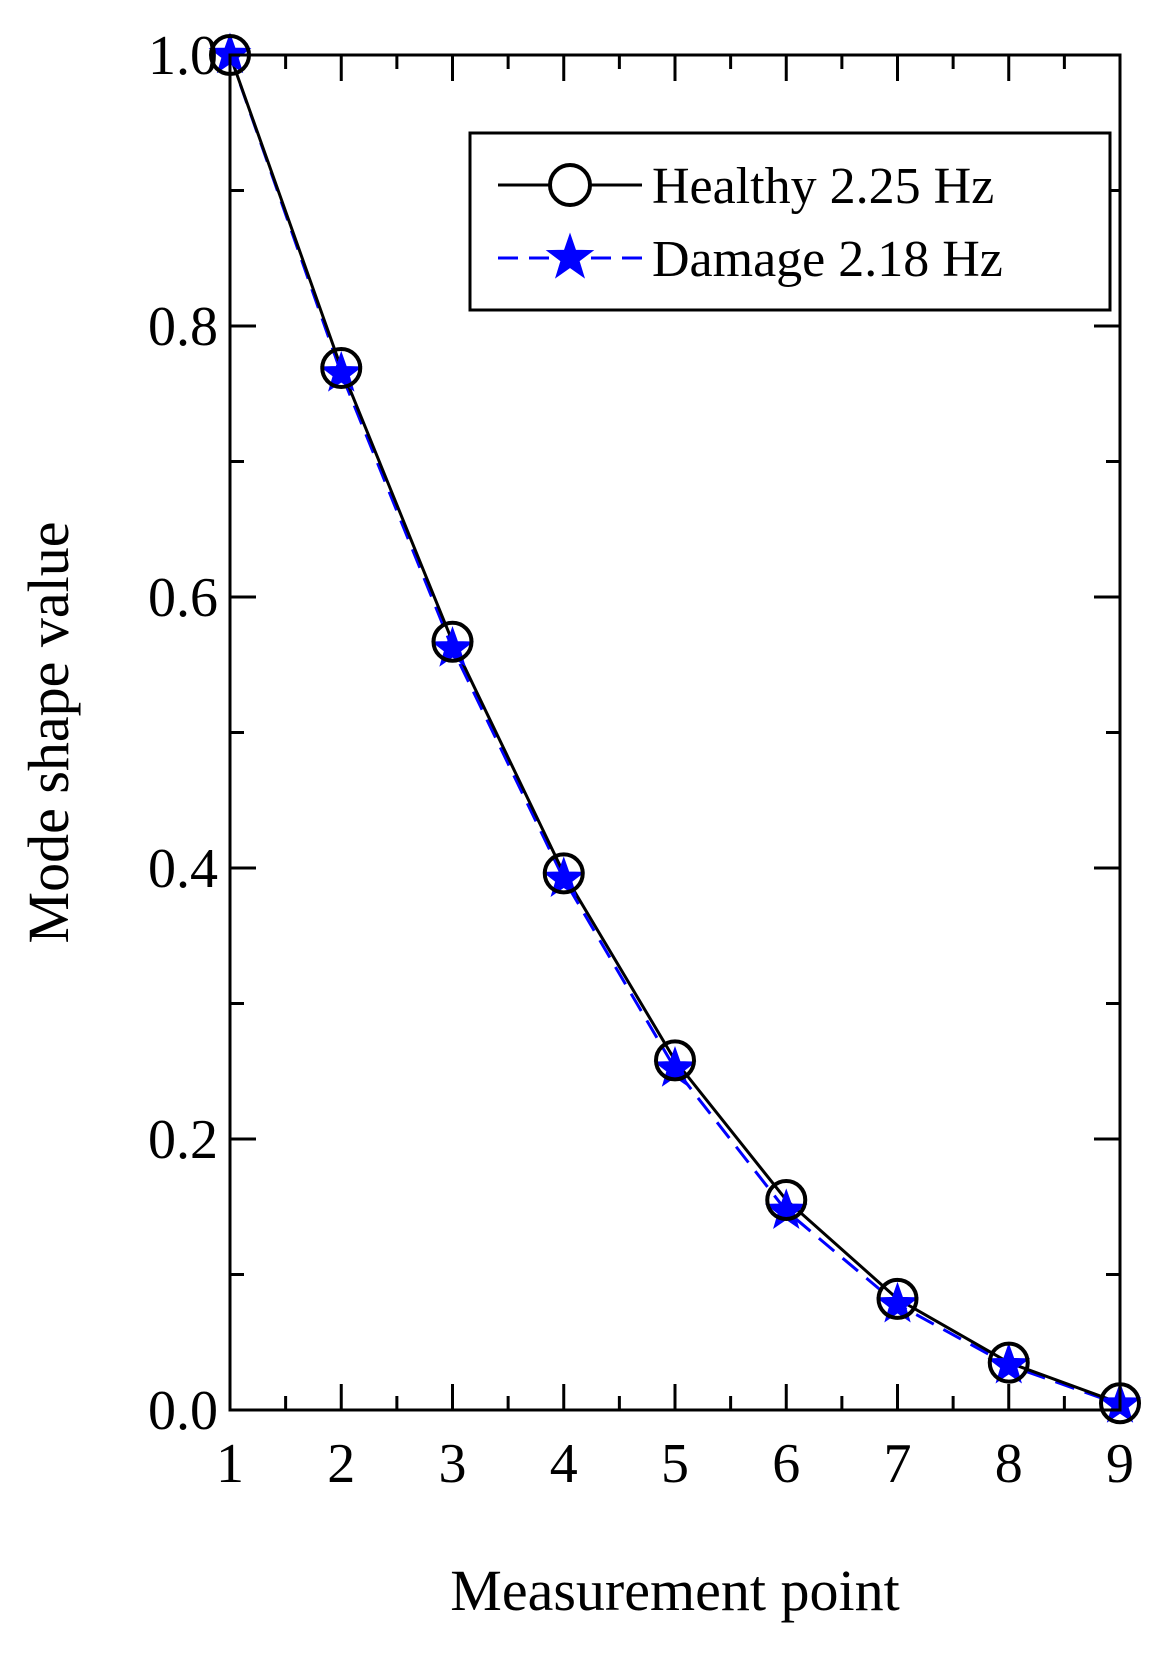 Image resolution: width=1171 pixels, height=1656 pixels. I want to click on x-tick-label: 2, so click(341, 1464).